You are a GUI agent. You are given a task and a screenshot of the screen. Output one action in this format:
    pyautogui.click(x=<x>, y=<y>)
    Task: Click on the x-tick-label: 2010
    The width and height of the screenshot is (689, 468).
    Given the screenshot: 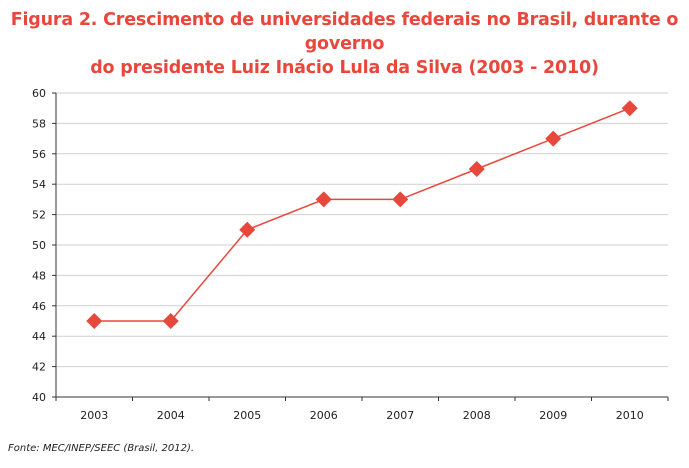 What is the action you would take?
    pyautogui.click(x=630, y=415)
    